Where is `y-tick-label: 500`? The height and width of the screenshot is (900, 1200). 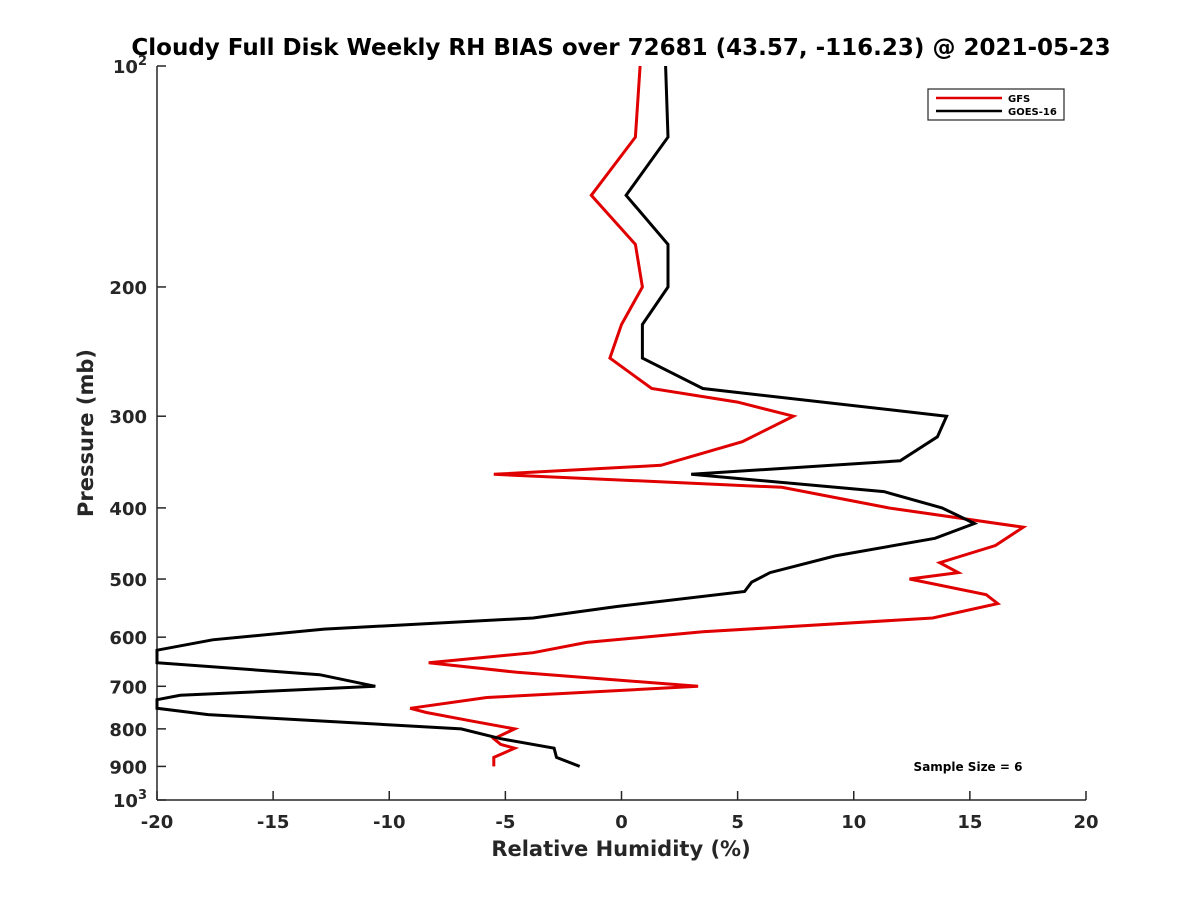 y-tick-label: 500 is located at coordinates (128, 580).